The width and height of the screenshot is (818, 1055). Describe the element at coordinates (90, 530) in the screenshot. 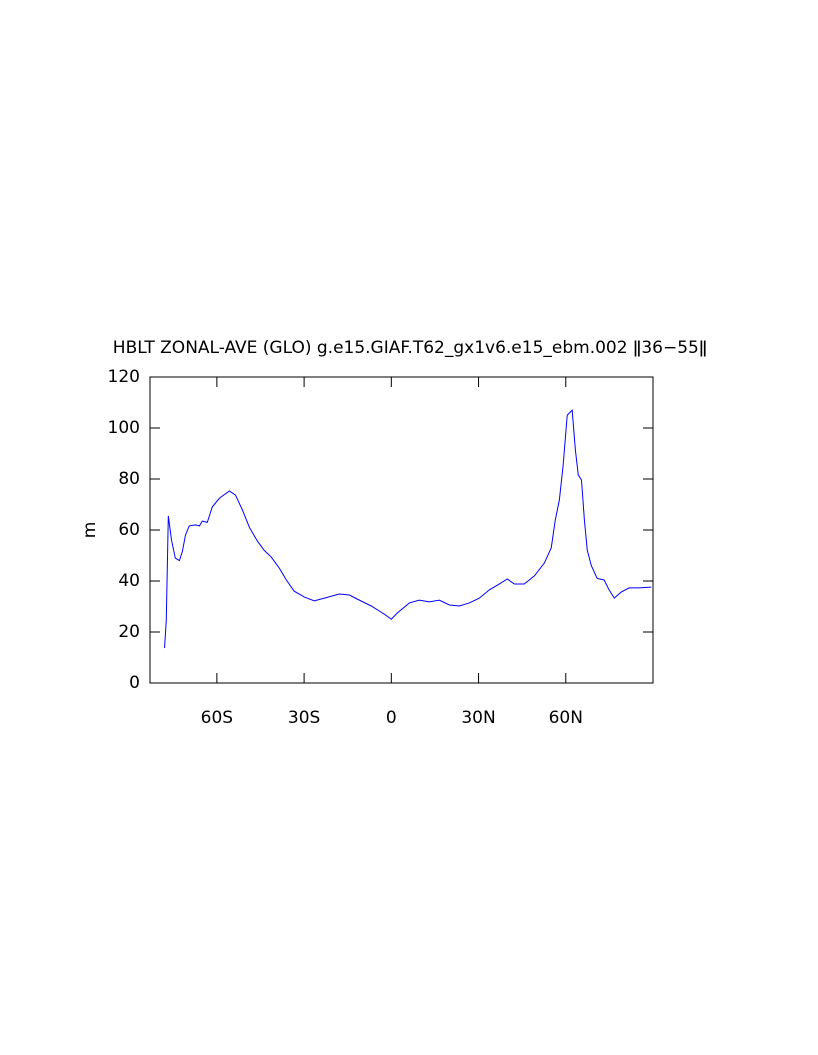

I see `y-axis-label: m` at that location.